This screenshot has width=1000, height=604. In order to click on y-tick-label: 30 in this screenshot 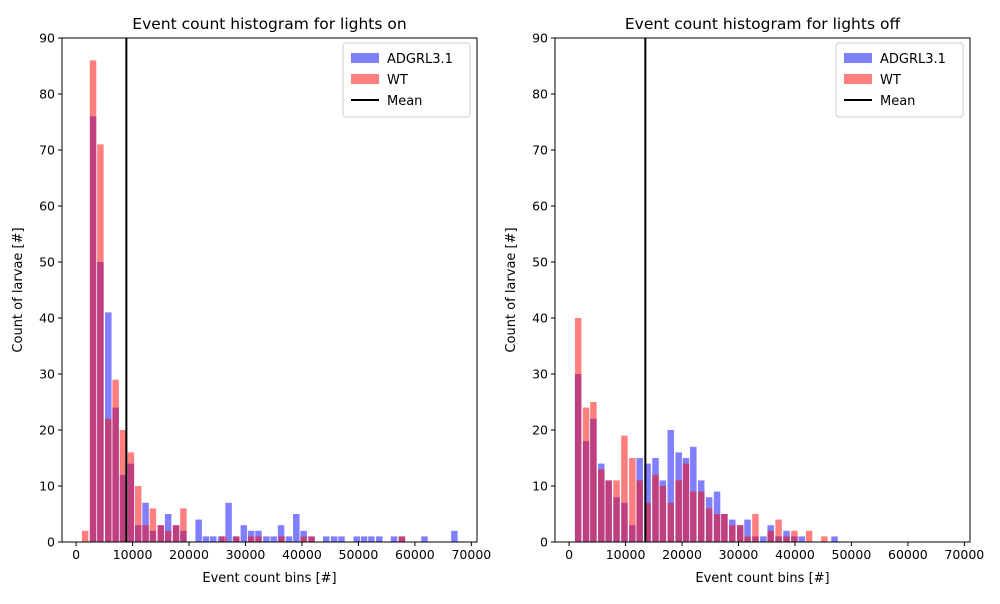, I will do `click(540, 374)`.